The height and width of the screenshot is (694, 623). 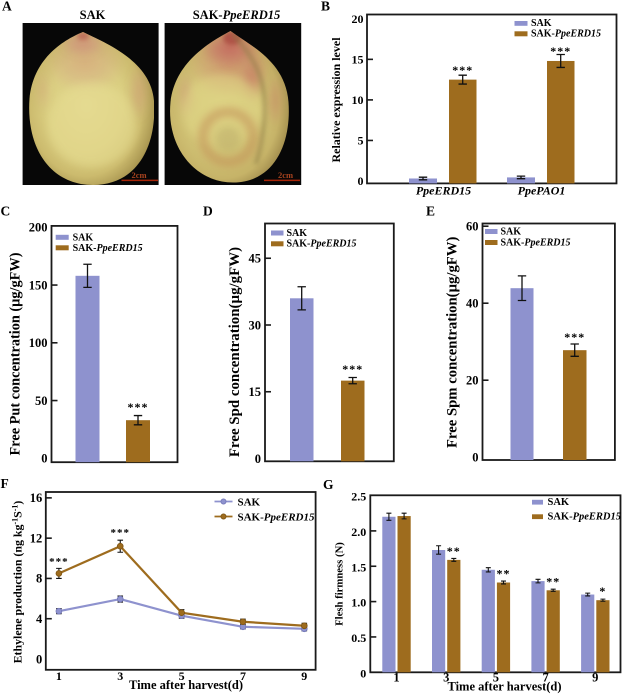 I want to click on svg-text: 1.5, so click(x=358, y=567).